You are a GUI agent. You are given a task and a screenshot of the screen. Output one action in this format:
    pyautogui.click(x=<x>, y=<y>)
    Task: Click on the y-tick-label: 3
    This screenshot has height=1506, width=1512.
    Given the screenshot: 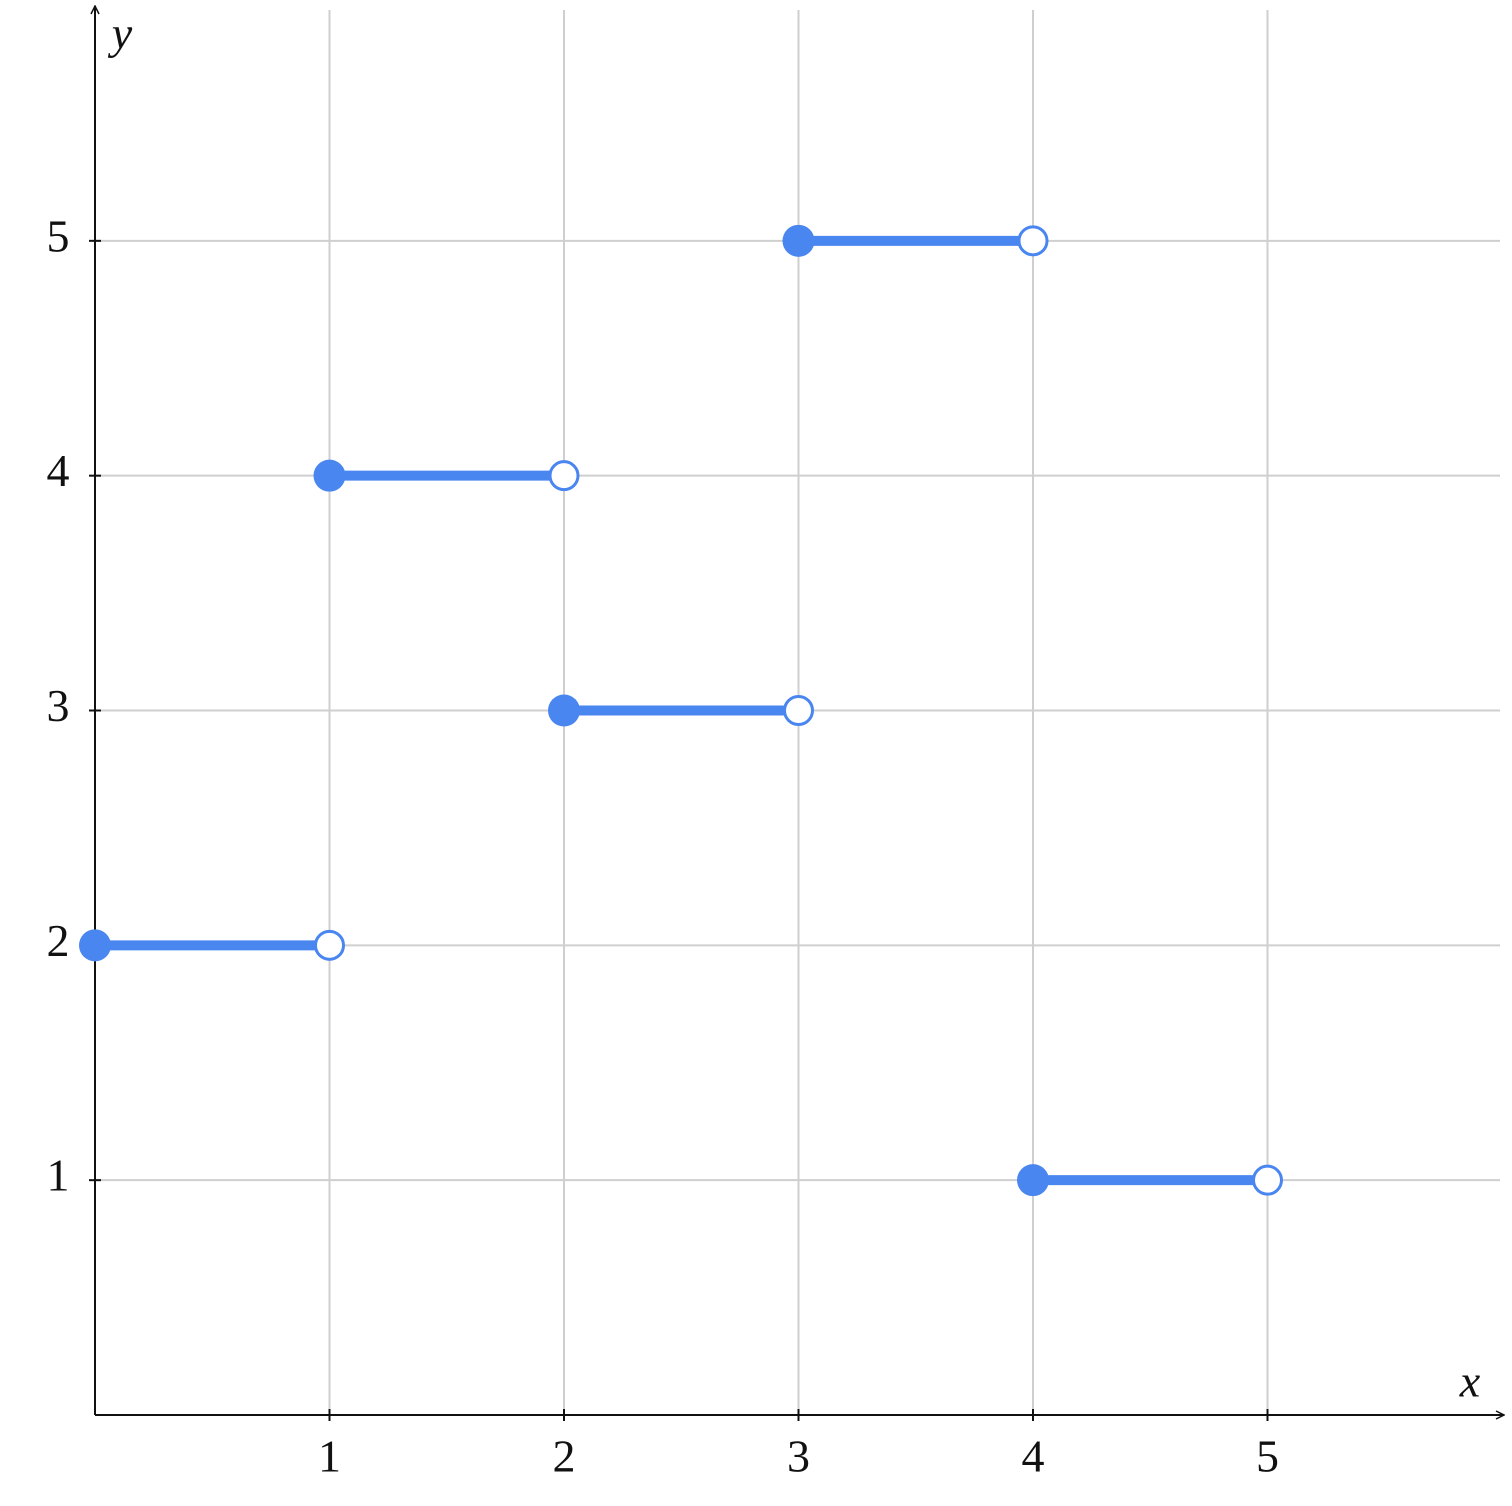 What is the action you would take?
    pyautogui.click(x=58, y=705)
    